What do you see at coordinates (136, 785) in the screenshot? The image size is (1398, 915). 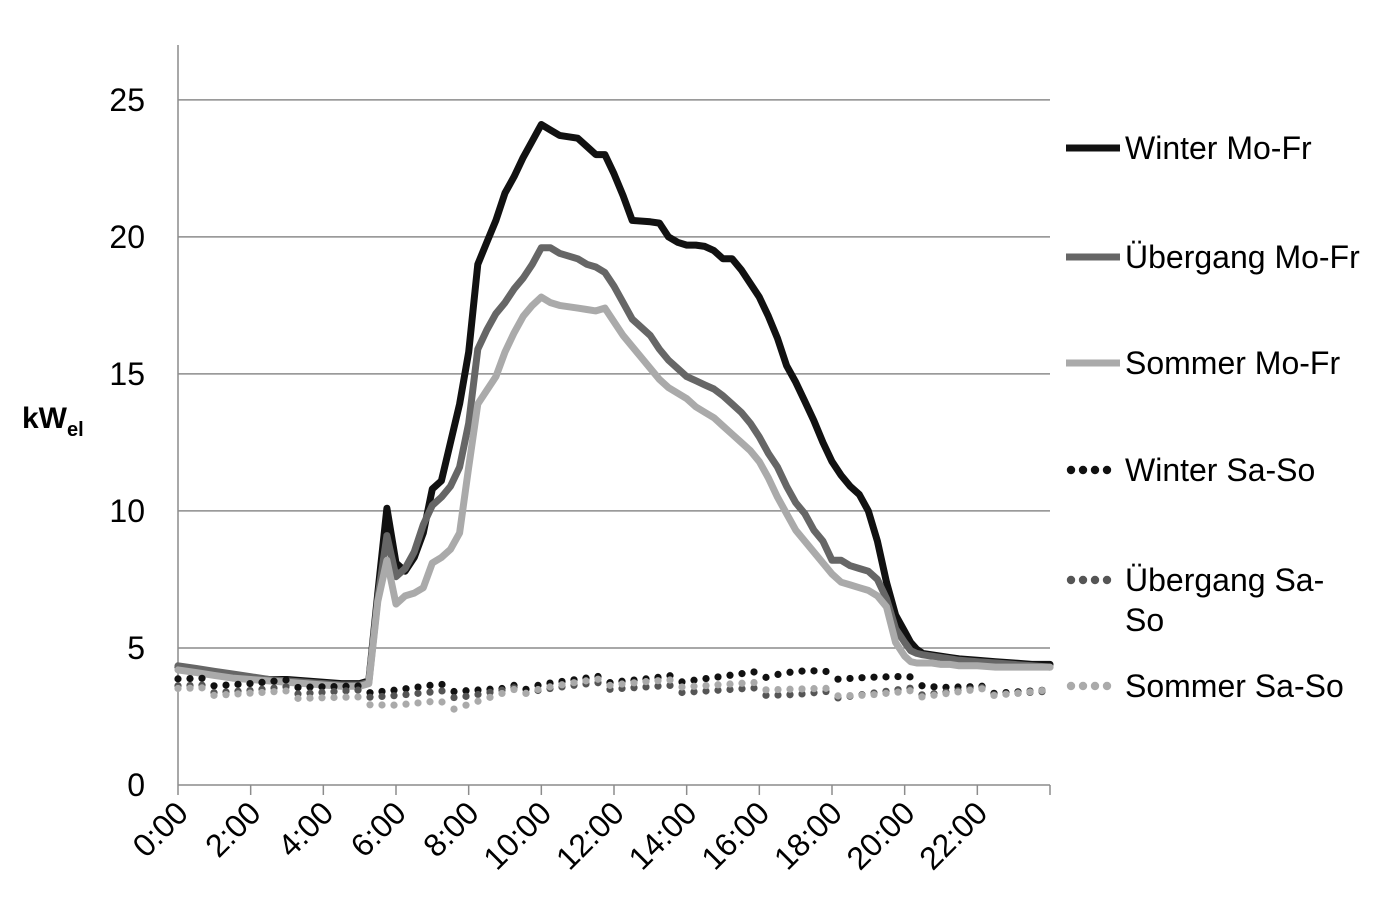 I see `y-tick-label: 0` at bounding box center [136, 785].